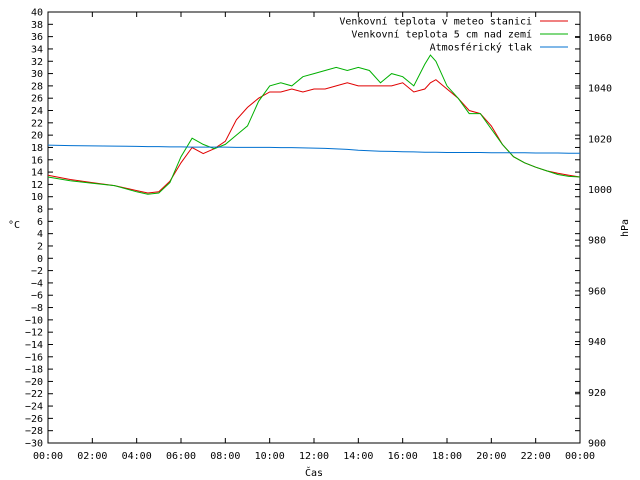  I want to click on y2-tick-label: 940, so click(597, 342).